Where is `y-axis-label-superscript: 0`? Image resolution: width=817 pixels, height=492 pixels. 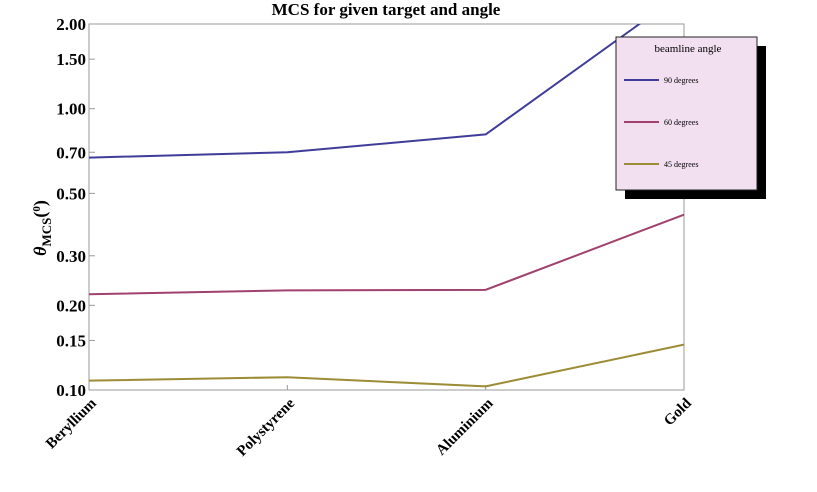
y-axis-label-superscript: 0 is located at coordinates (37, 209).